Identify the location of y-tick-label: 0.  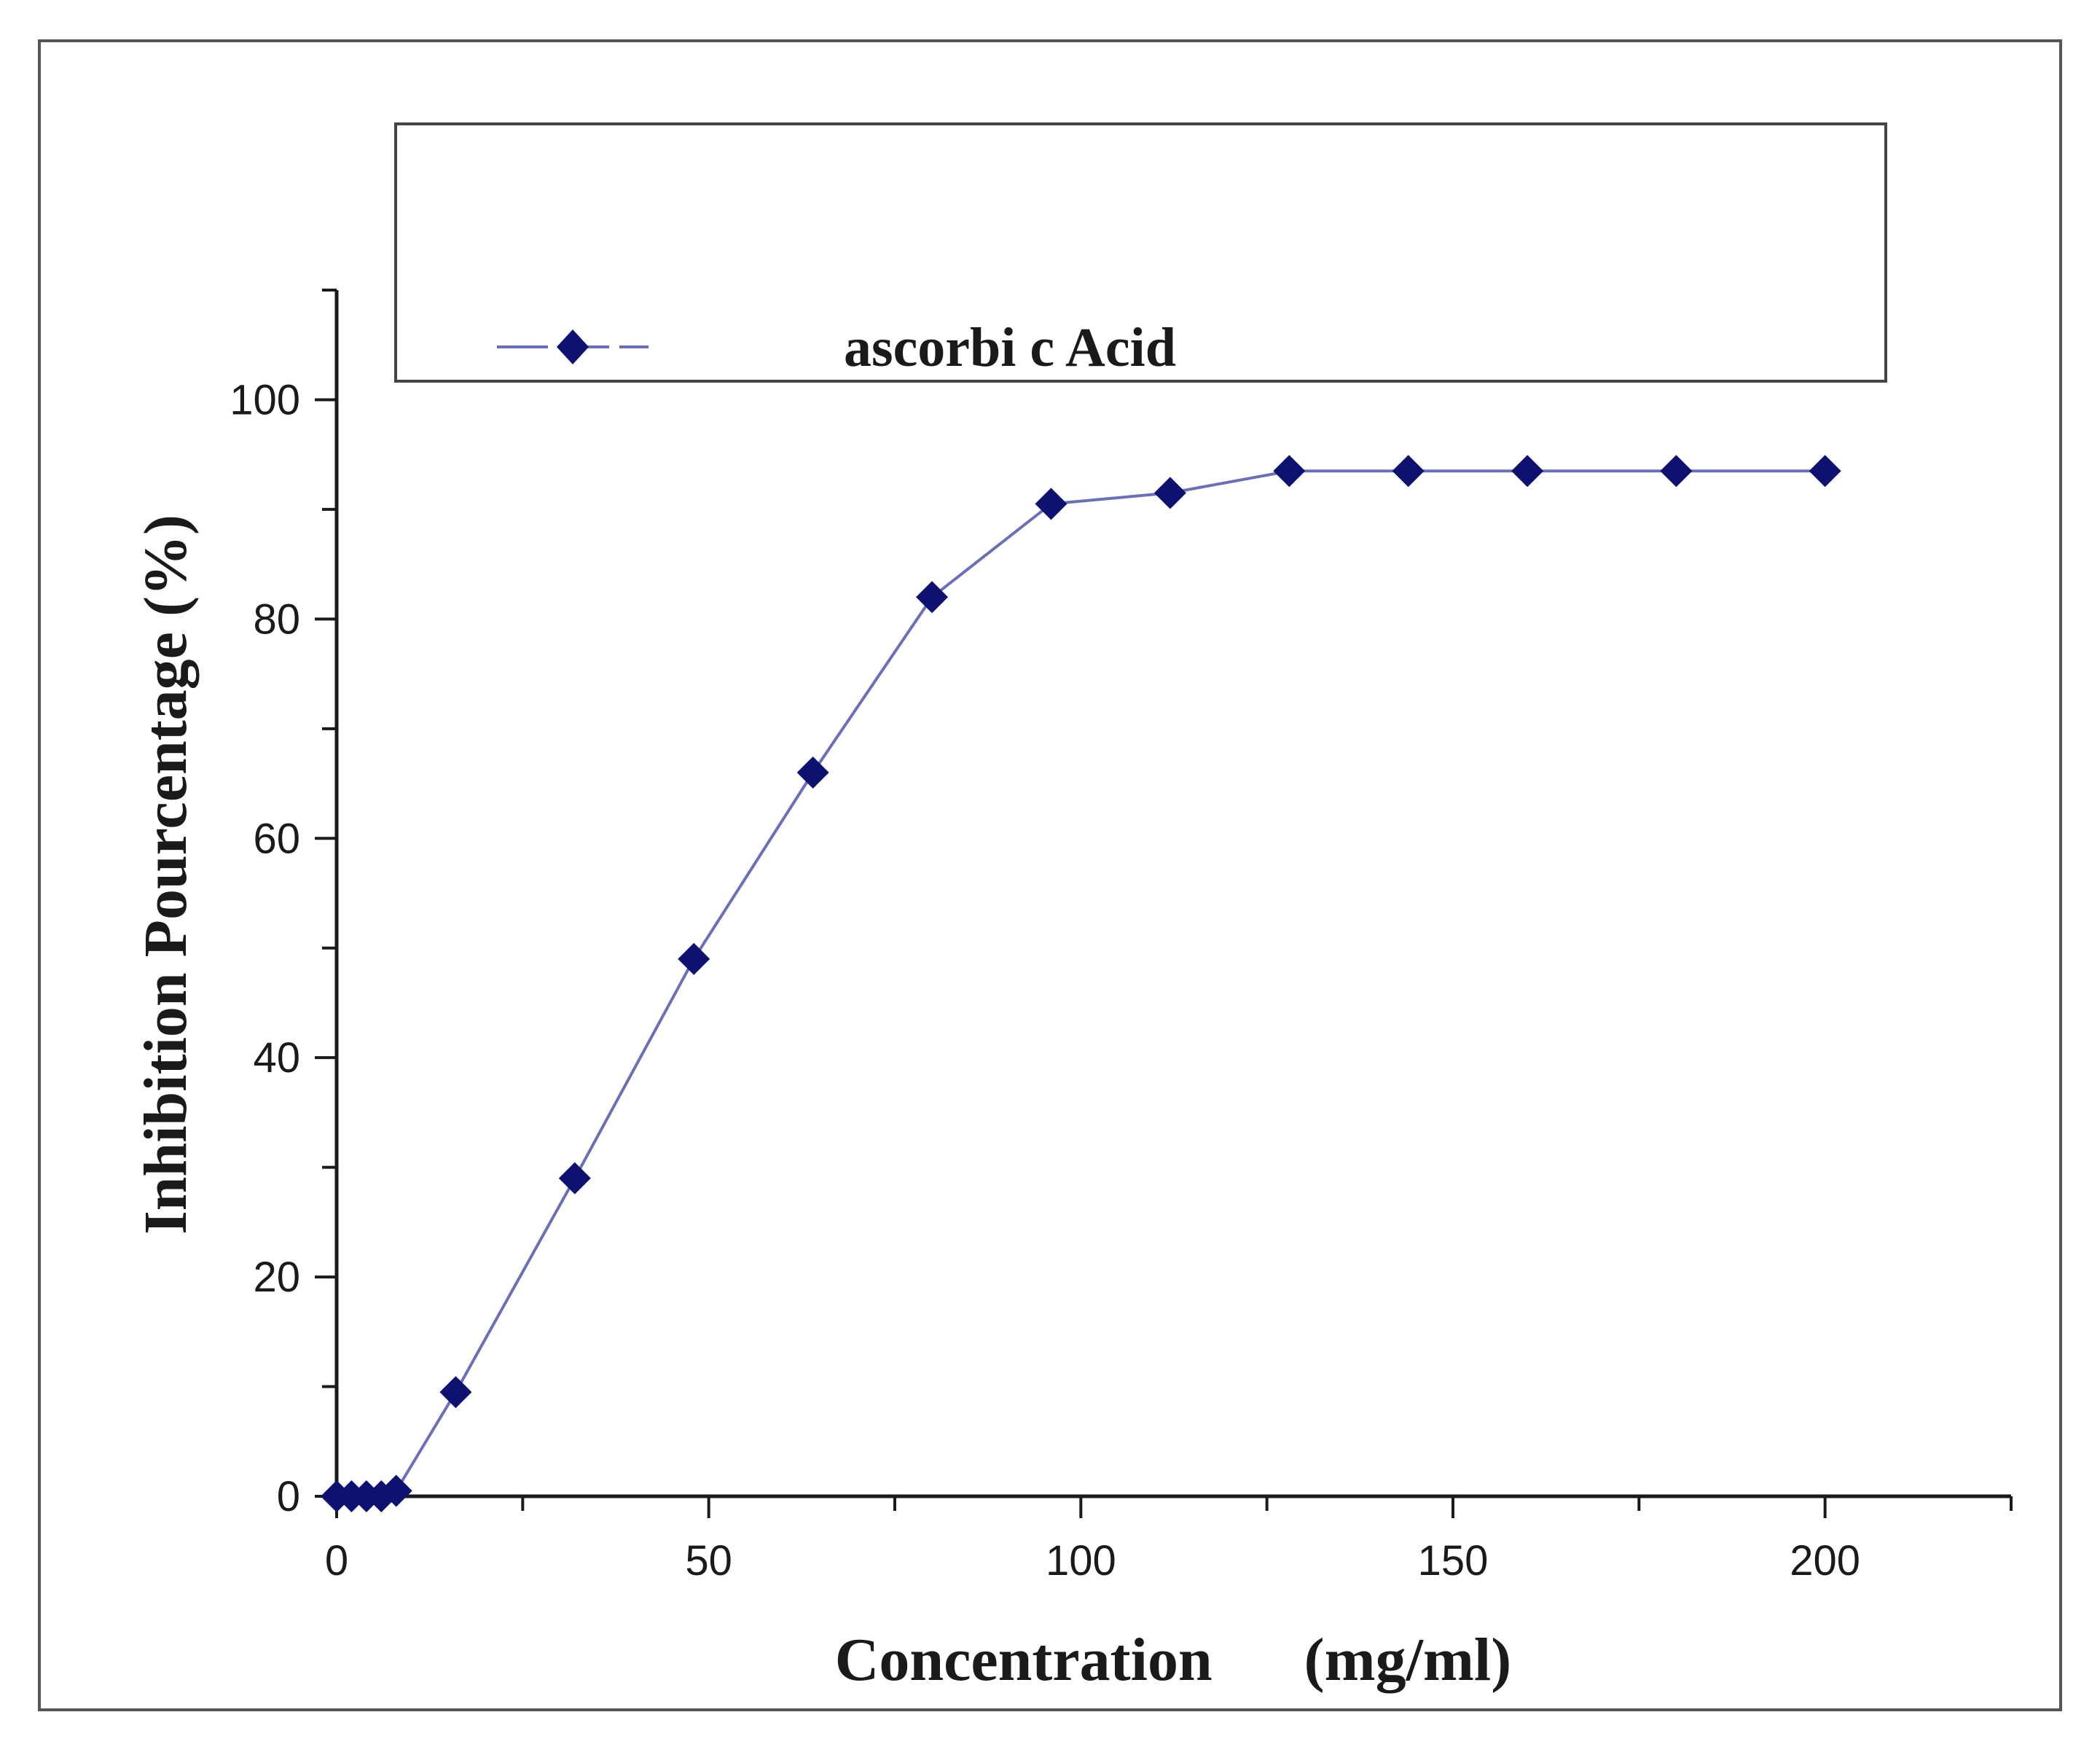
(288, 1496).